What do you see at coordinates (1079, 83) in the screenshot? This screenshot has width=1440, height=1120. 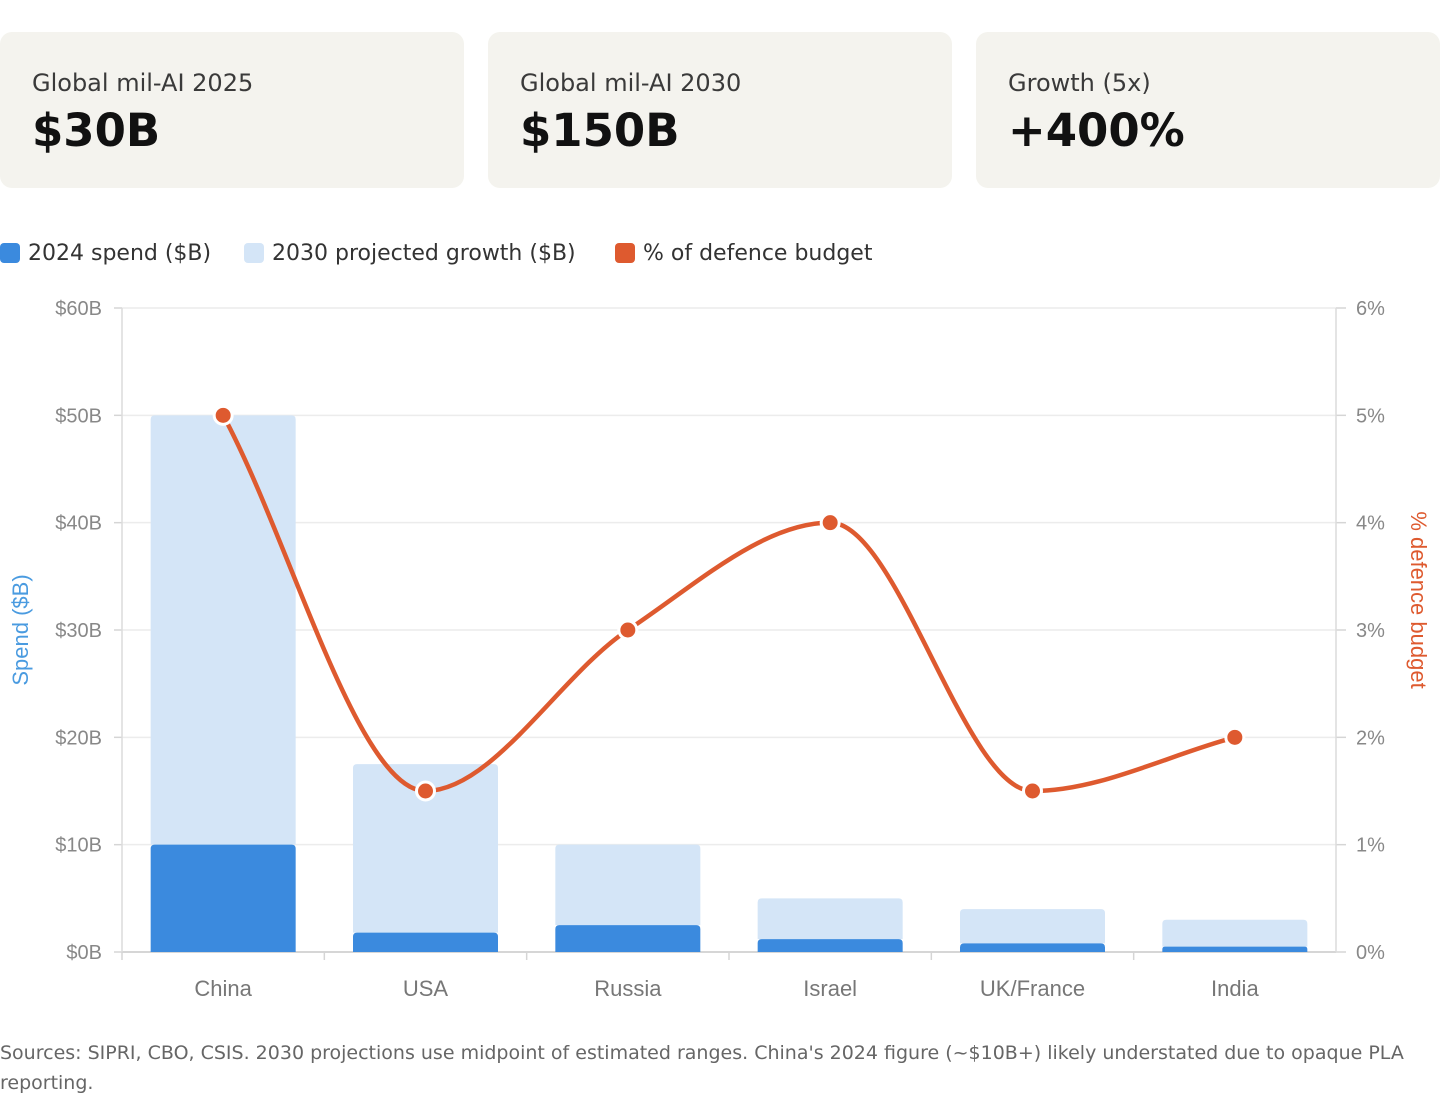 I see `stat-label: Growth (5x)` at bounding box center [1079, 83].